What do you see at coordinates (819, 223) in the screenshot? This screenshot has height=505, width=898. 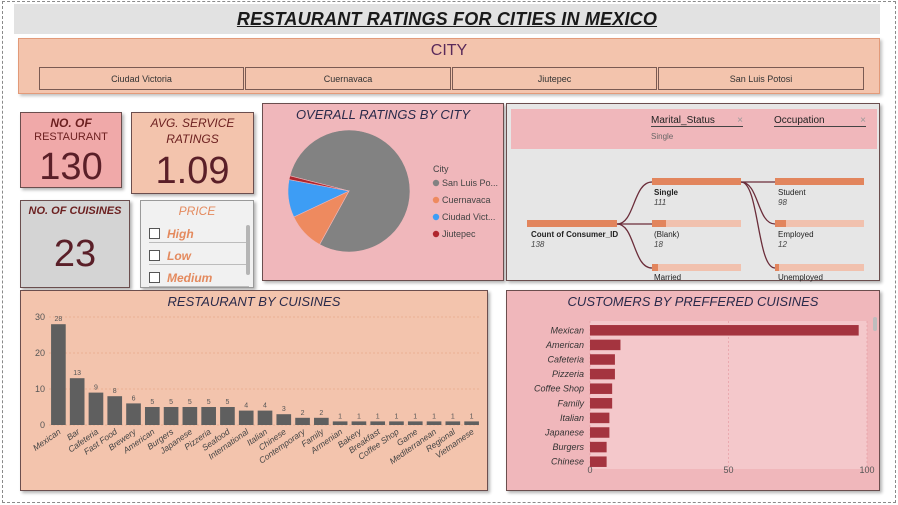 I see `decomp-node-employed-bar` at bounding box center [819, 223].